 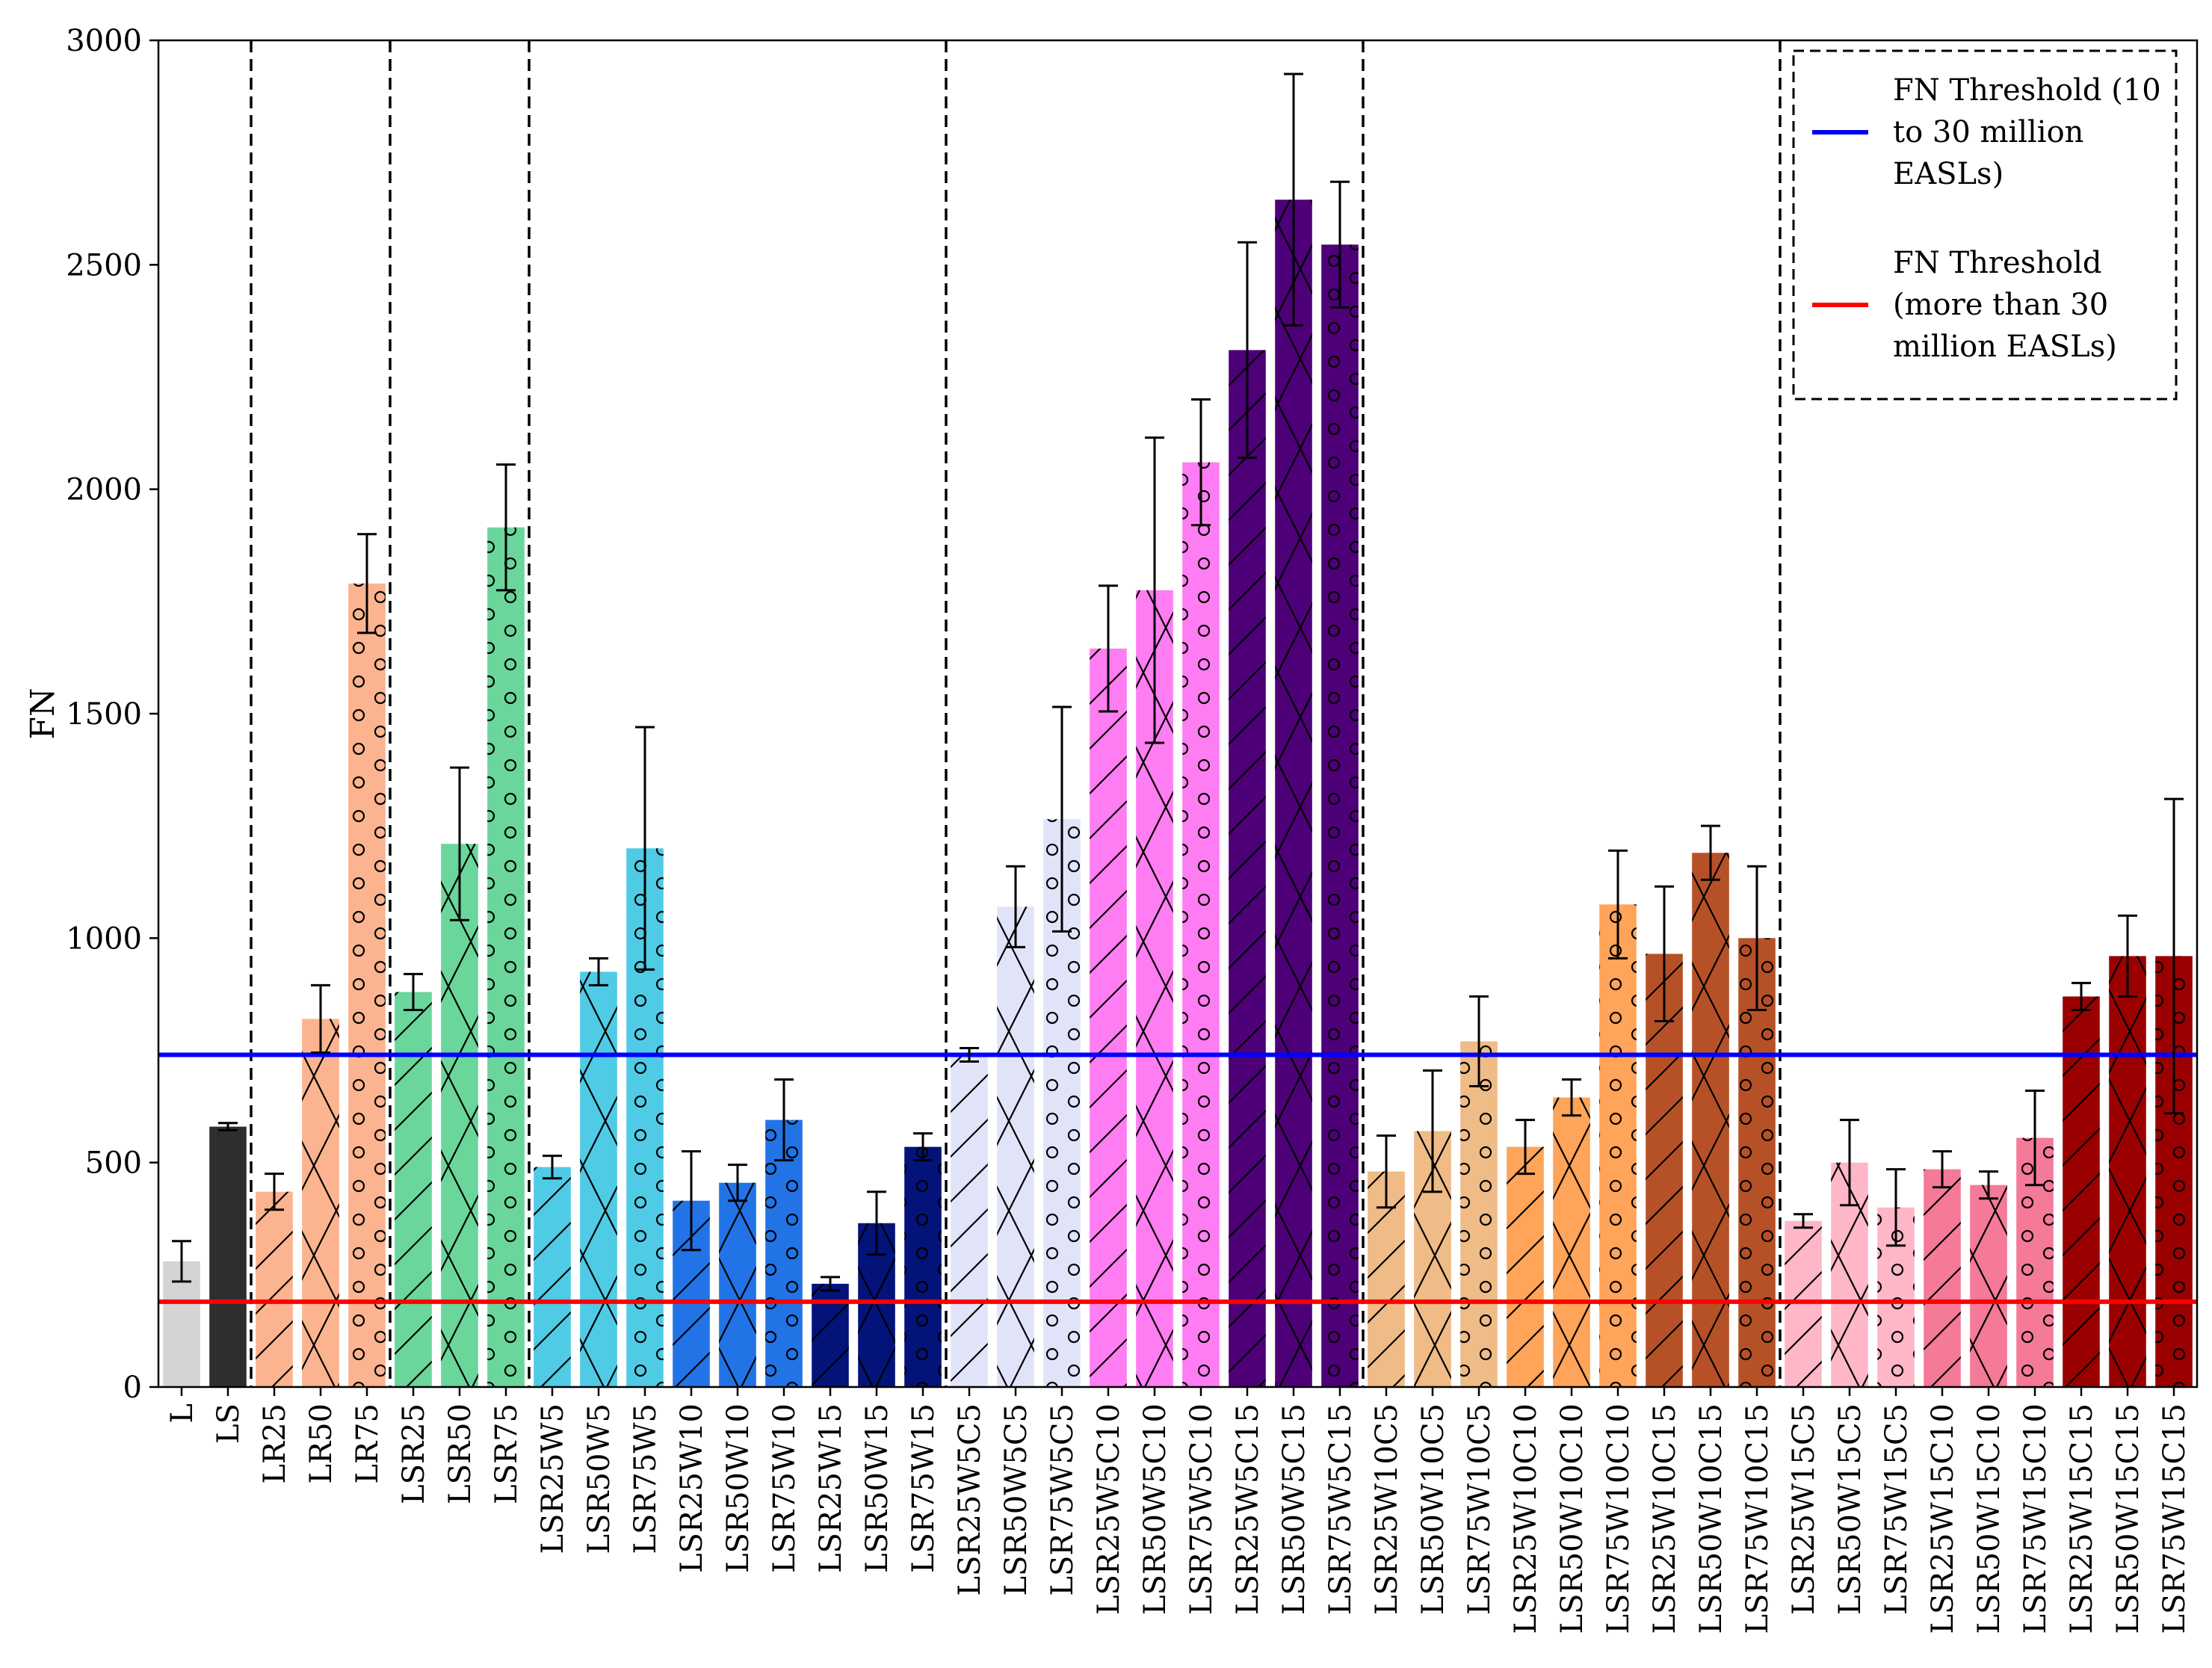 I want to click on x-tick-label-lsr75w5c5: LSR75W5C5, so click(x=1062, y=1499).